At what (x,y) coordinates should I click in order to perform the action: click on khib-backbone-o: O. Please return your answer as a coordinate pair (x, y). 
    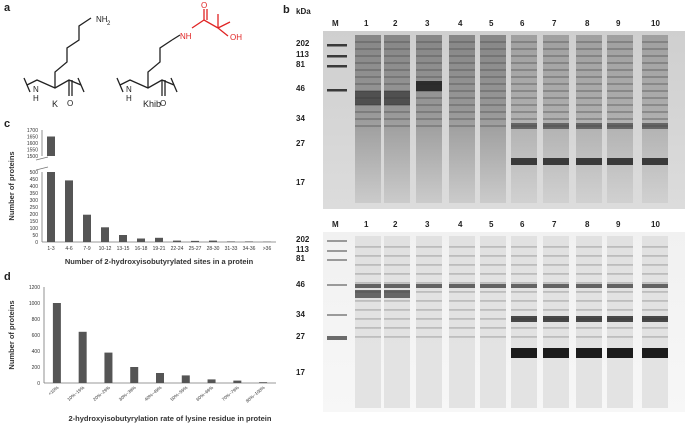
    Looking at the image, I should click on (163, 103).